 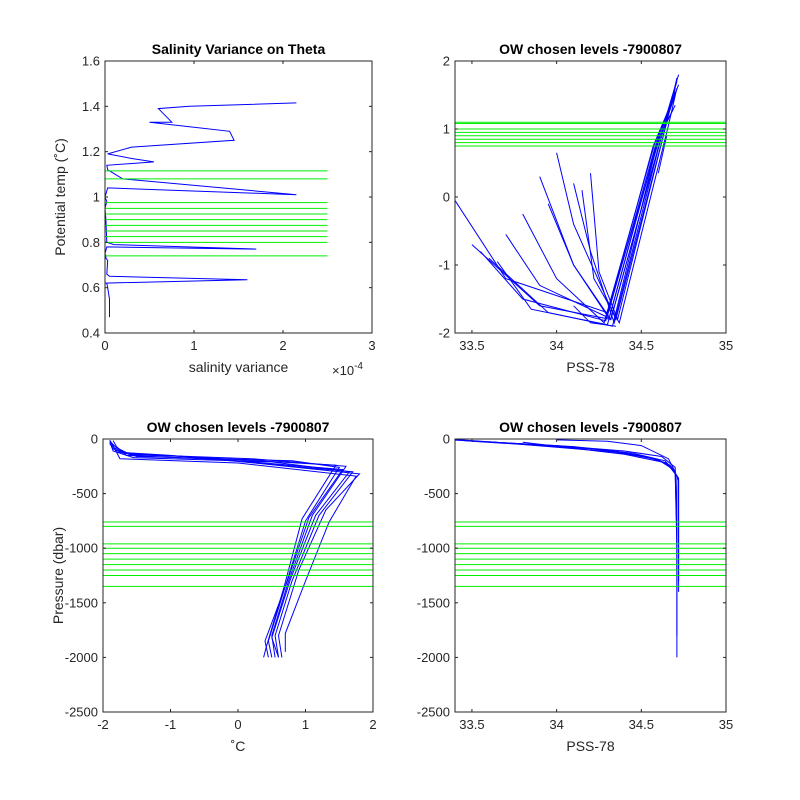 I want to click on x-axis-label: salinity variance, so click(x=239, y=367).